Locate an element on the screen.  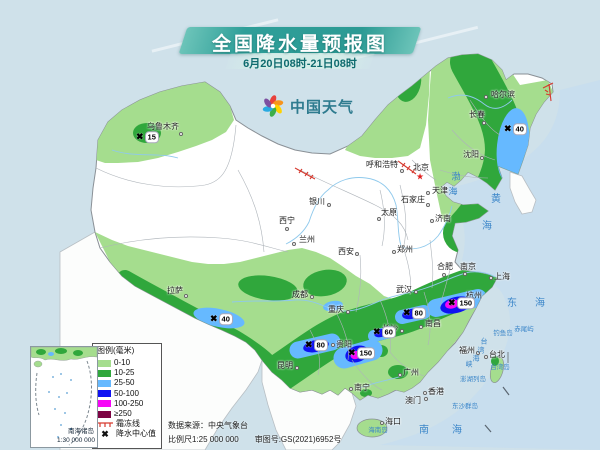
korea-landmass is located at coordinates (523, 193).